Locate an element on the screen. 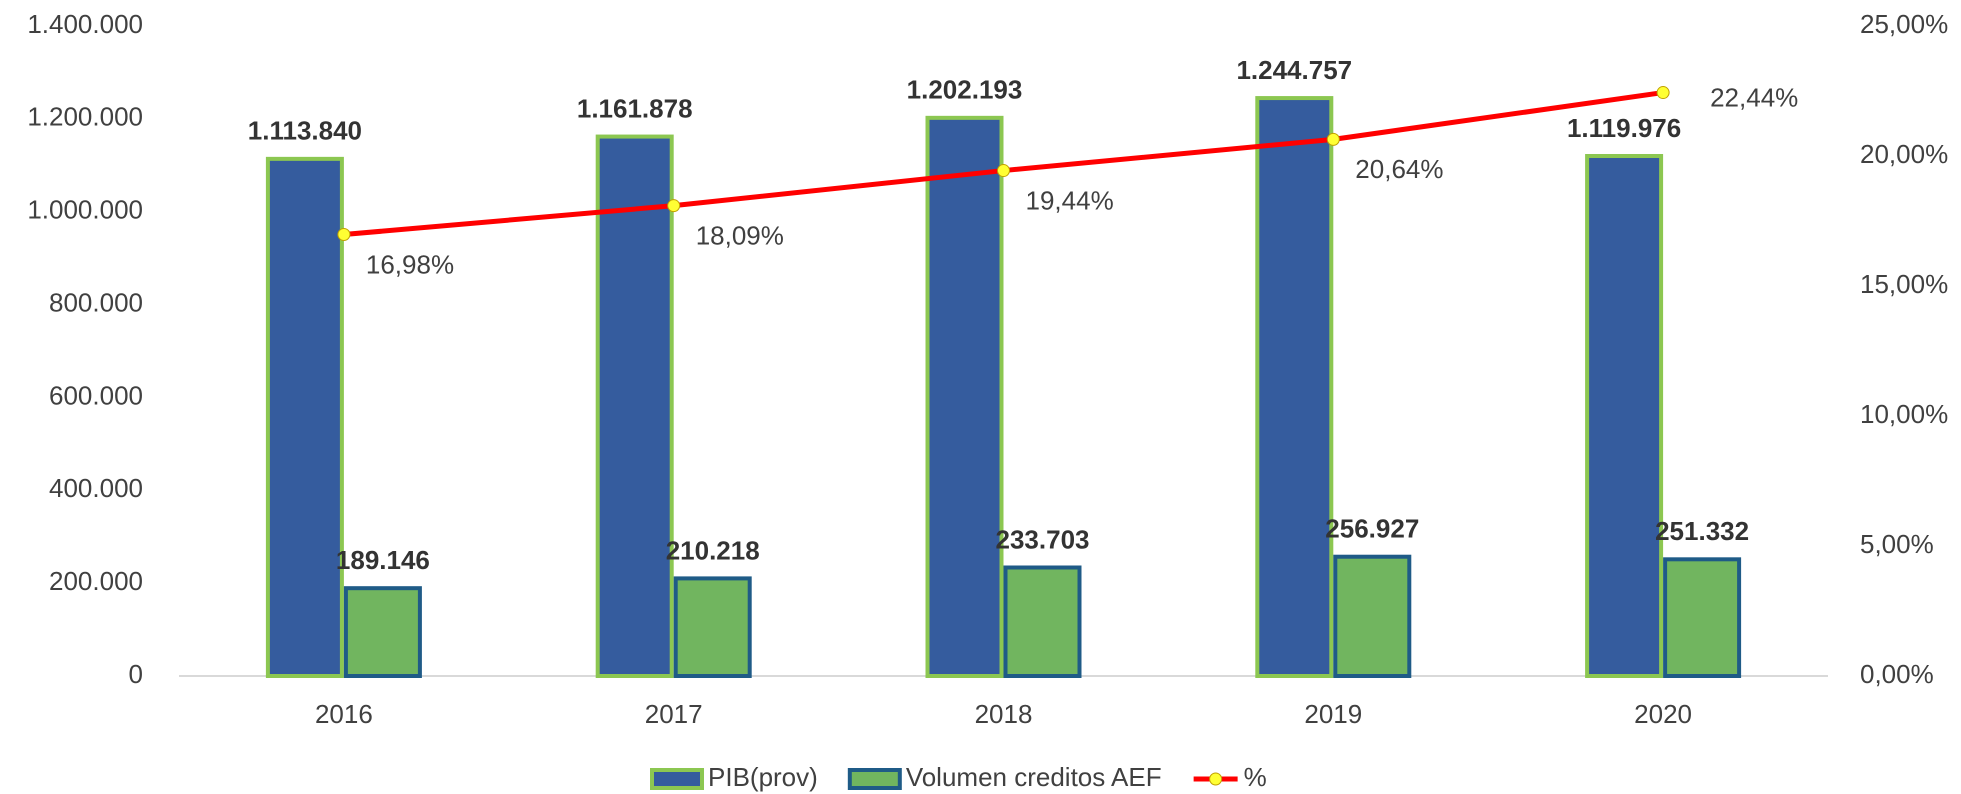 The height and width of the screenshot is (794, 1961). y2-tick-label: 10,00% is located at coordinates (1904, 414).